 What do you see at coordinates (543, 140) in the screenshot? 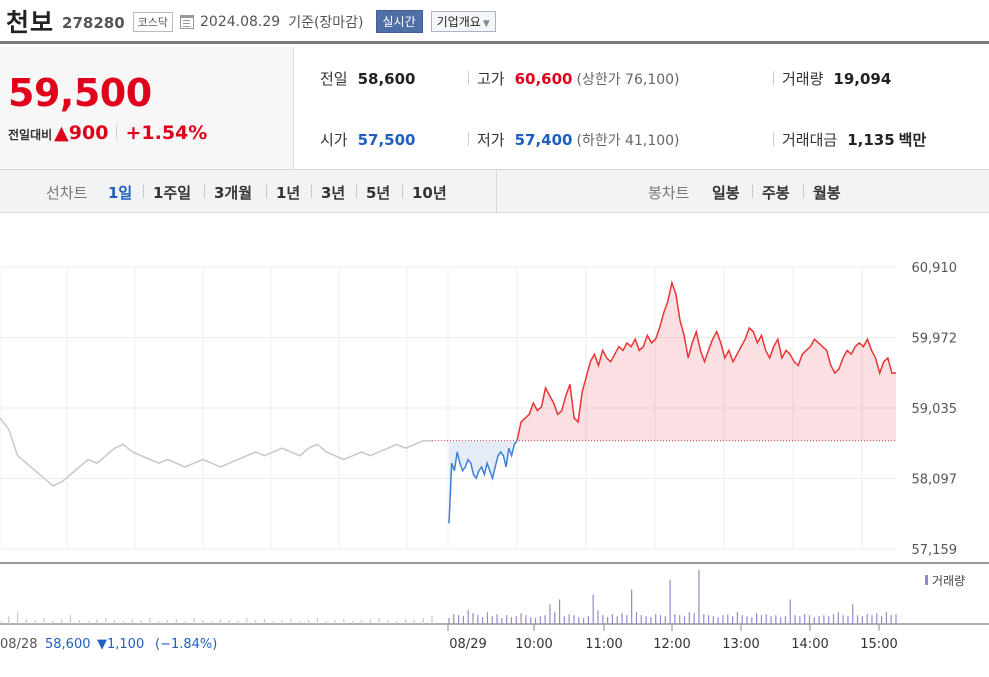
I see `low-value: 57,400` at bounding box center [543, 140].